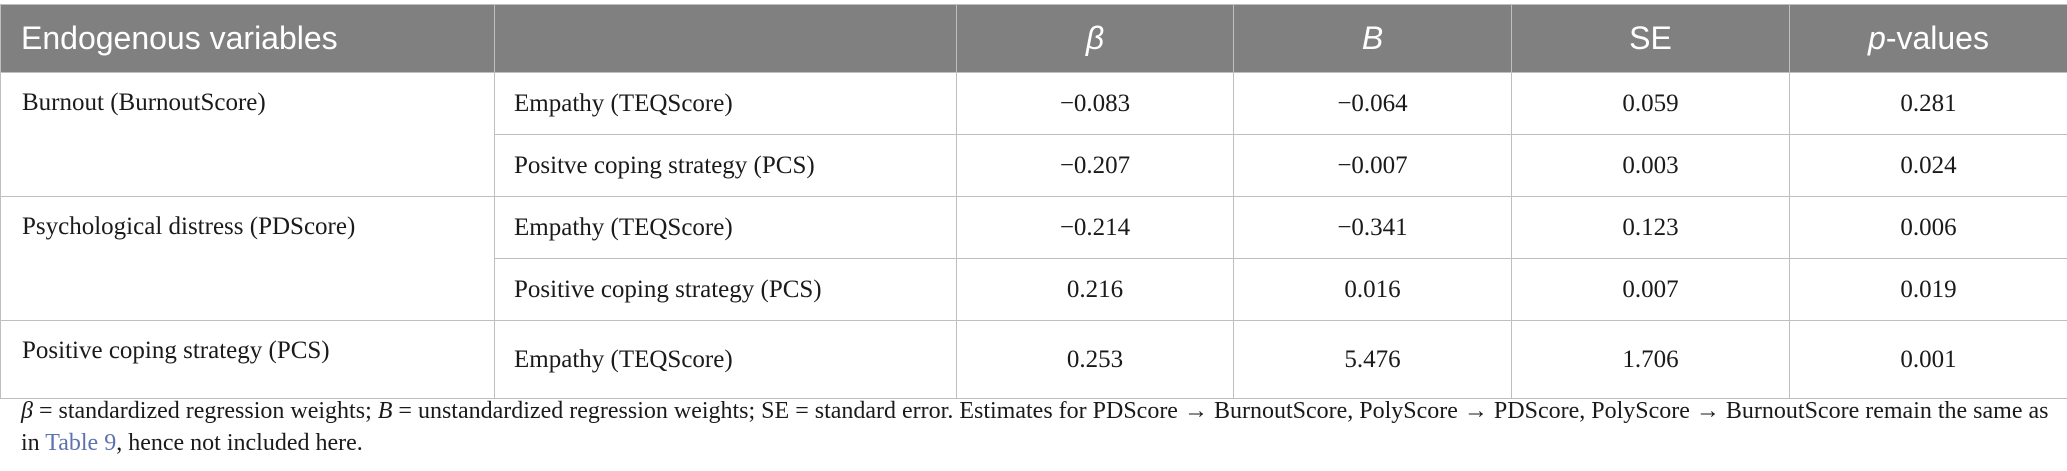  Describe the element at coordinates (1372, 289) in the screenshot. I see `b-cell: 0.016` at that location.